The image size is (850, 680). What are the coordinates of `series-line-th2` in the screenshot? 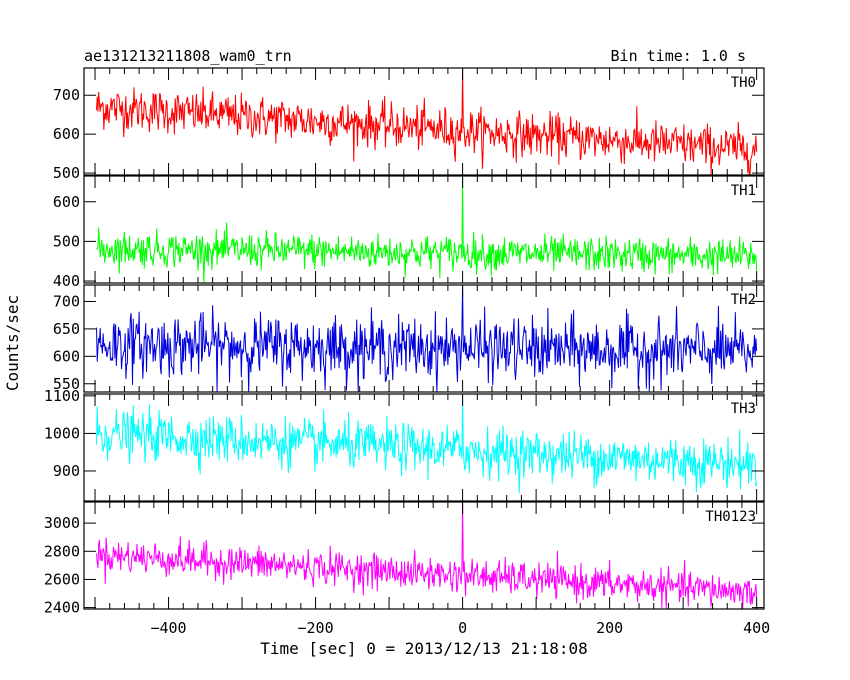 It's located at (427, 338).